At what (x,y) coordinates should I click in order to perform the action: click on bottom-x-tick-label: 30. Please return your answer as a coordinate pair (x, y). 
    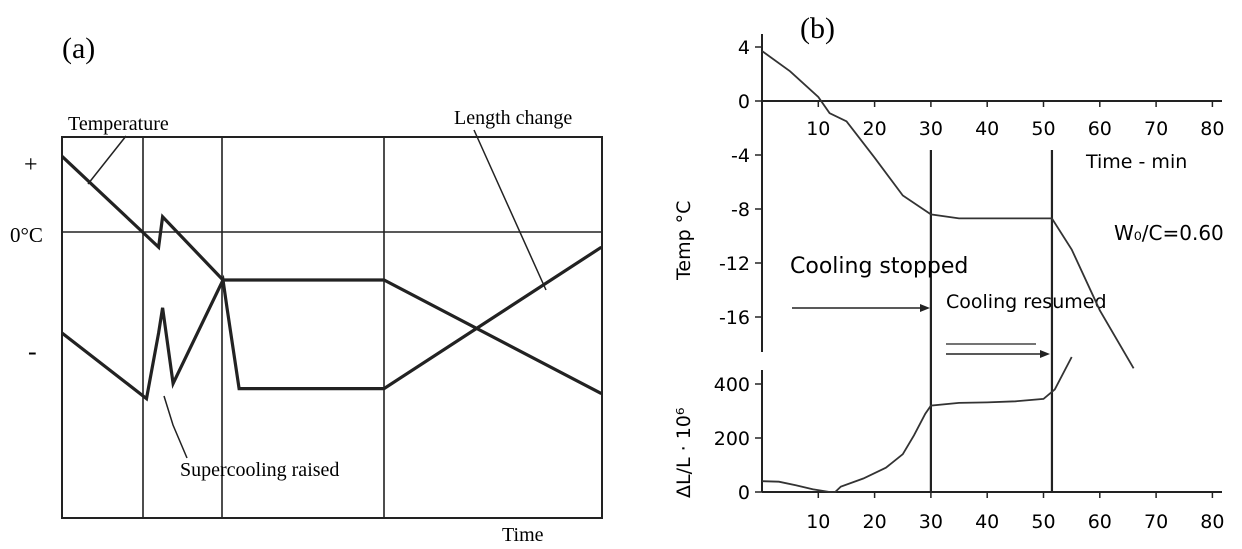
    Looking at the image, I should click on (931, 522).